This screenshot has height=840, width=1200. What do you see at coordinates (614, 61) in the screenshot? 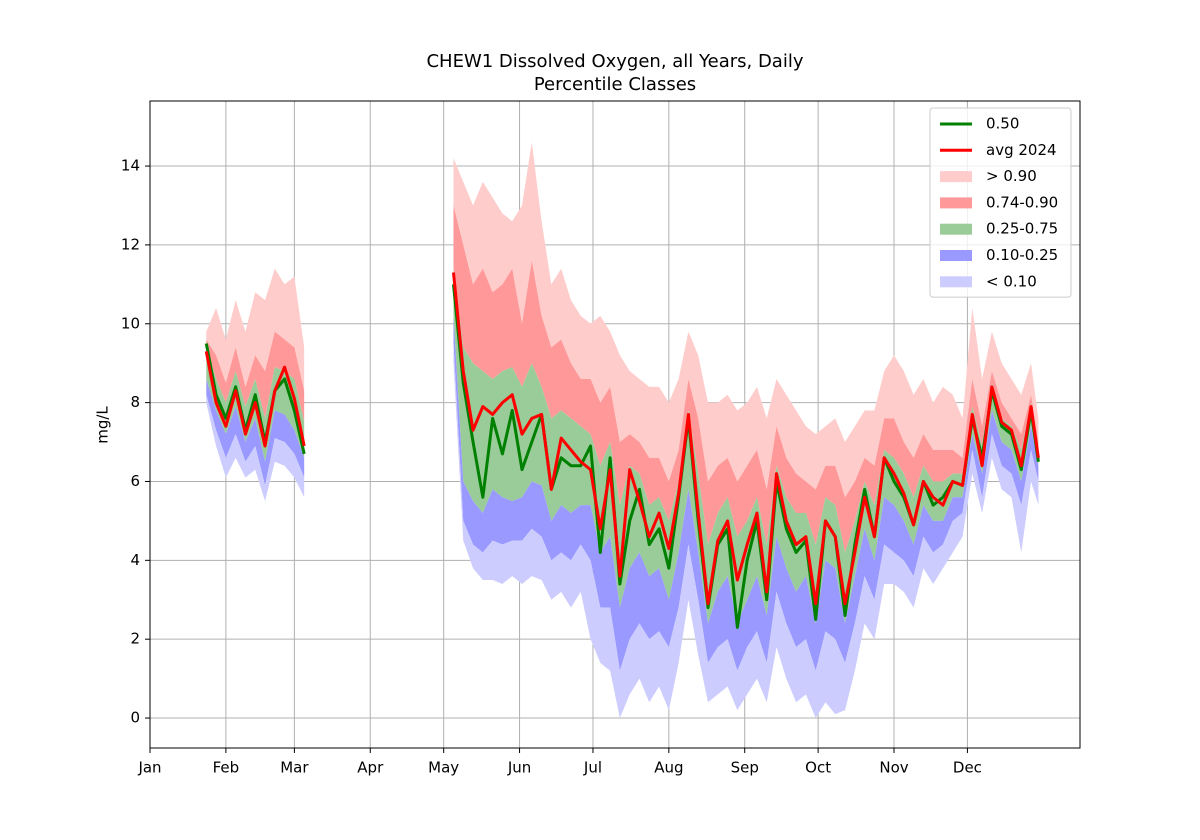
I see `chart-title: CHEW1 Dissolved Oxygen, all Years, Daily` at bounding box center [614, 61].